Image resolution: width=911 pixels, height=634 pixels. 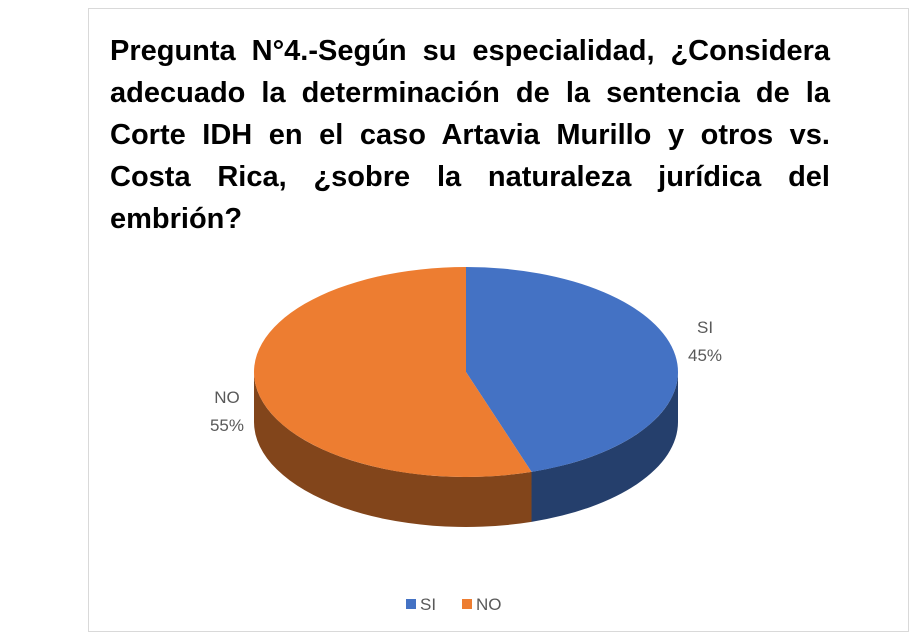 What do you see at coordinates (705, 355) in the screenshot?
I see `data-label-value: 45%` at bounding box center [705, 355].